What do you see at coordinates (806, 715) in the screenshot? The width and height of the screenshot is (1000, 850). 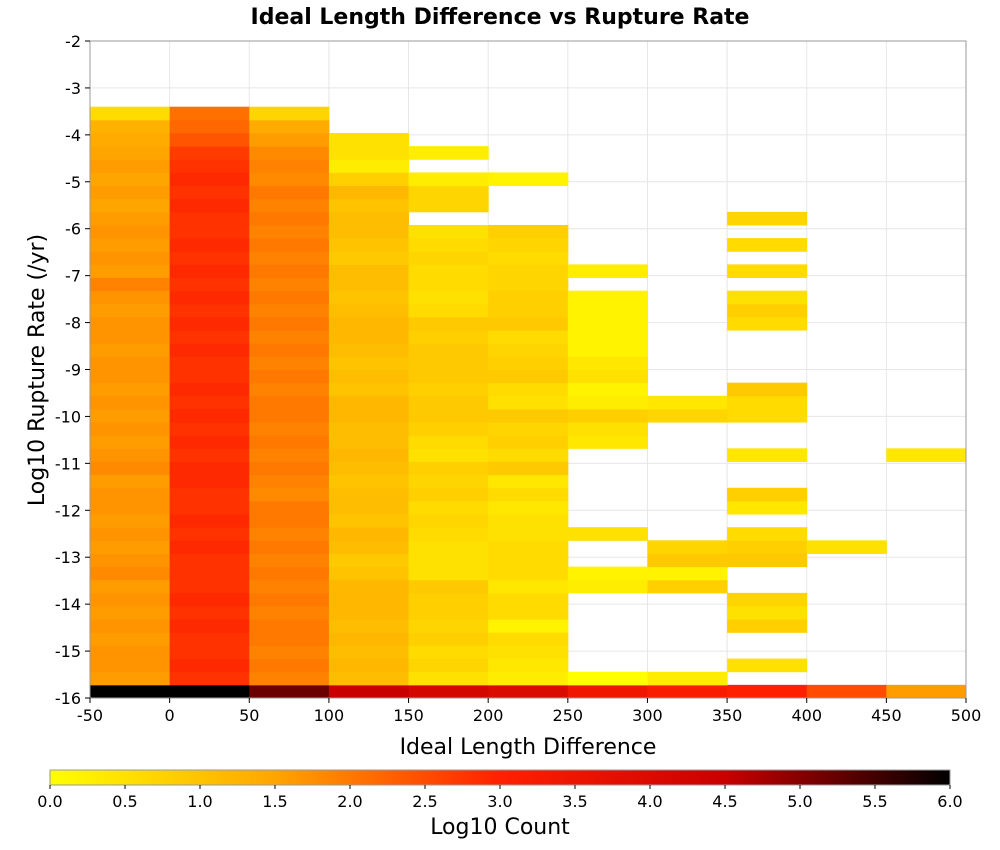 I see `x-tick-label: 400` at bounding box center [806, 715].